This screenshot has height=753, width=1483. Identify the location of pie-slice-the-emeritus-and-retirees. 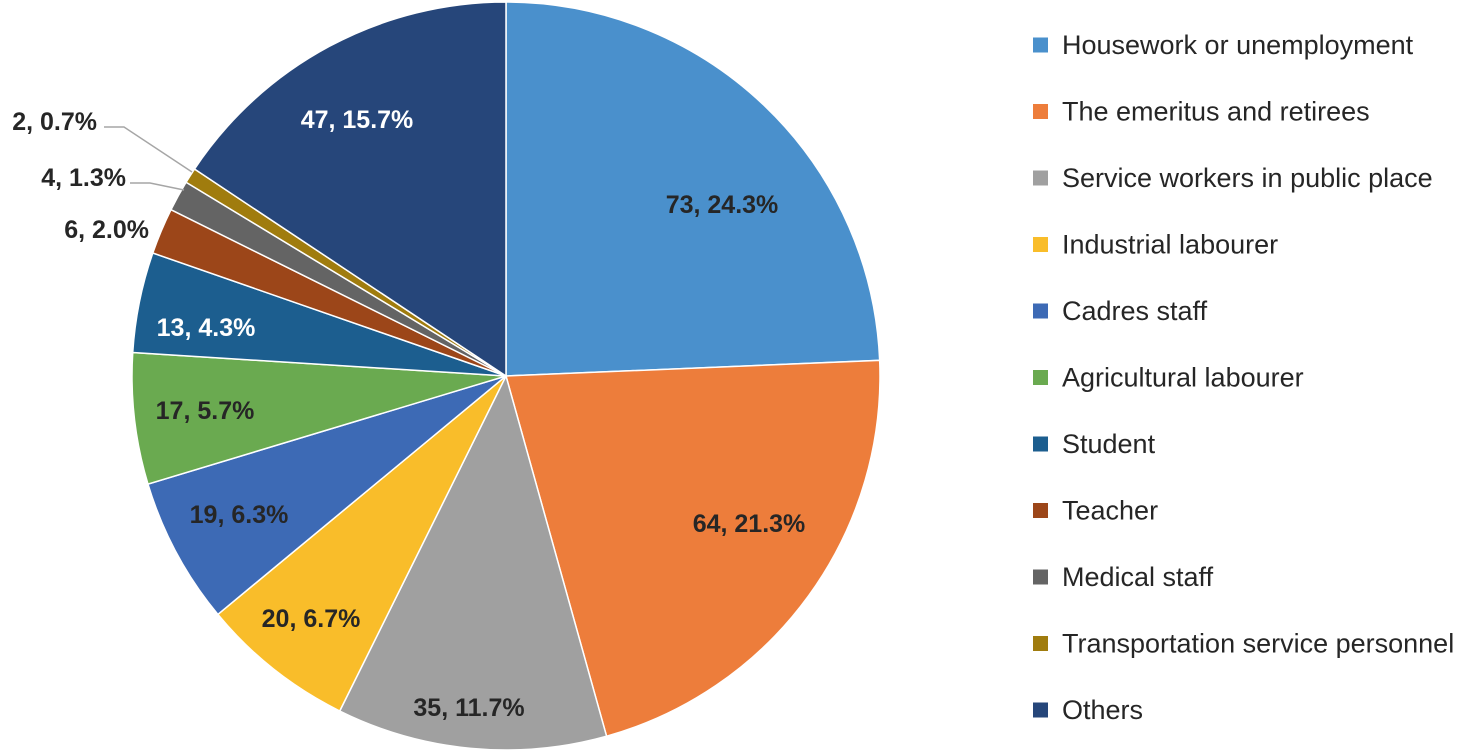
(693, 548).